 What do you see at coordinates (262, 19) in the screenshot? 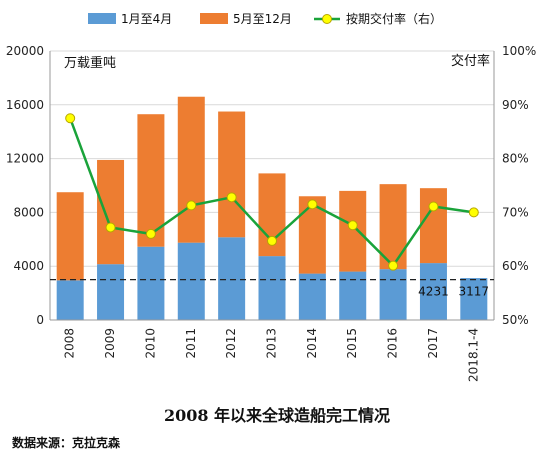
I see `legend-label-may-dec: 5月至12月` at bounding box center [262, 19].